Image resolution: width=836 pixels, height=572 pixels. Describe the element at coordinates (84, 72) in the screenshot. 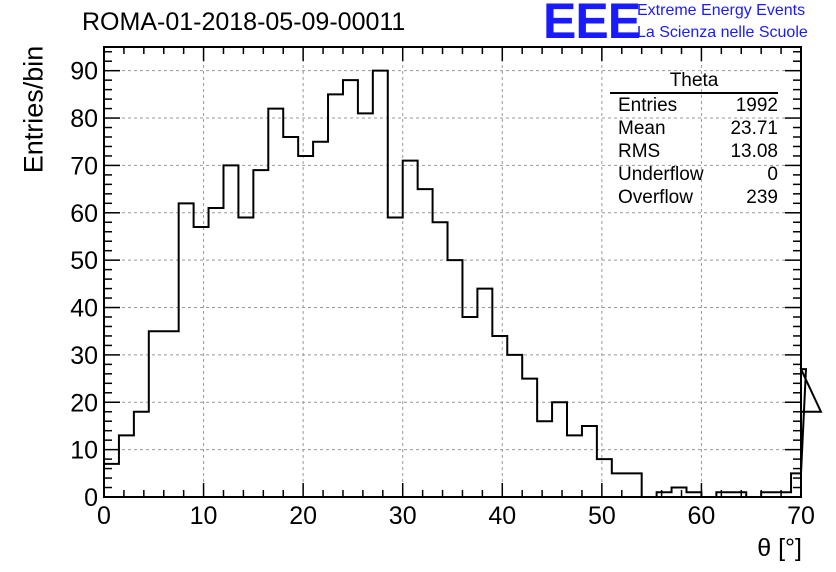

I see `y-tick-label: 90` at that location.